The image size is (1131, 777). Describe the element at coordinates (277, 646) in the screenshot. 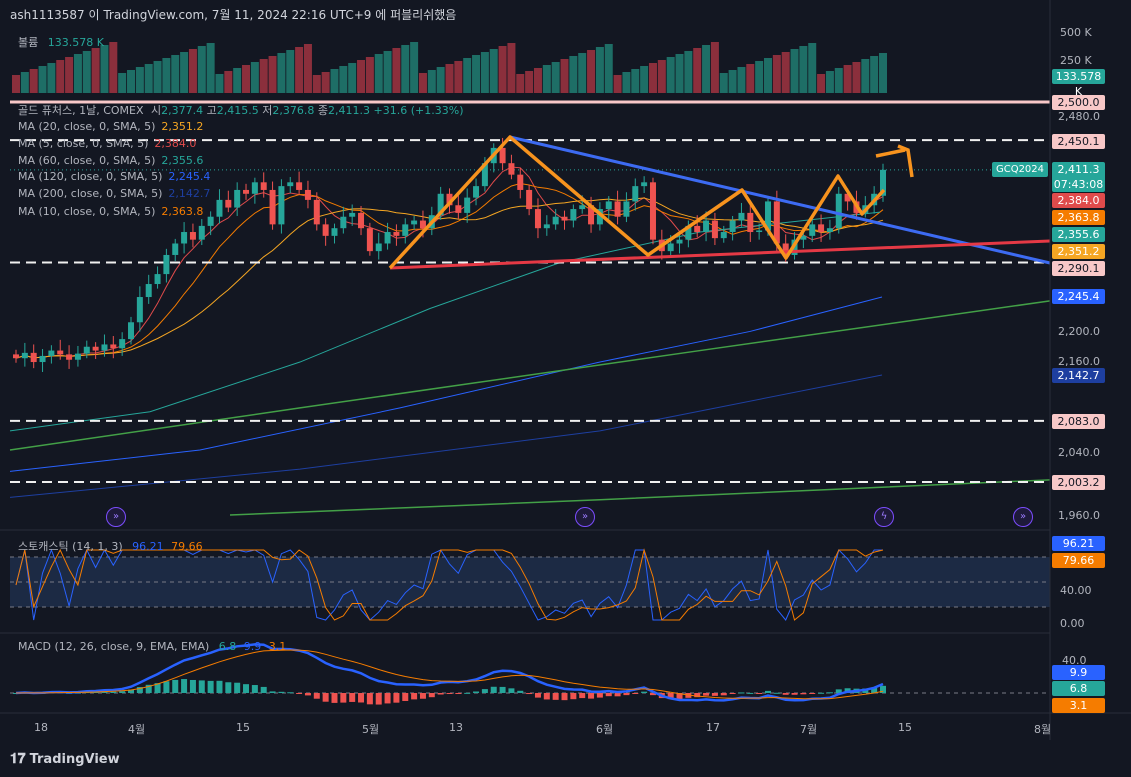

I see `macd-signal-value: 3.1` at that location.